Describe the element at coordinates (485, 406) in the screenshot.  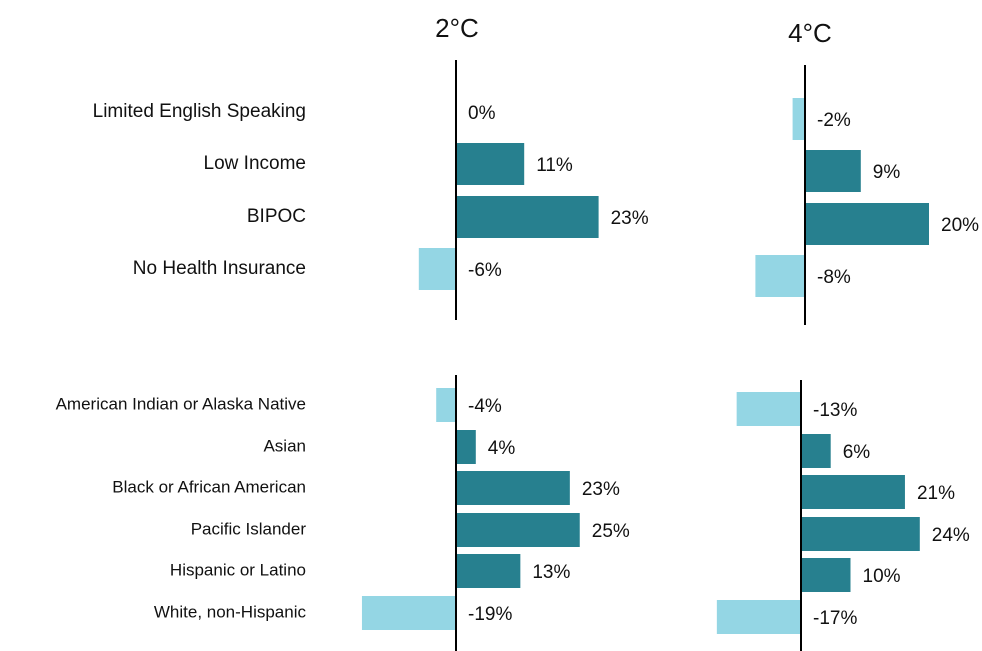
I see `value-label: -4%` at that location.